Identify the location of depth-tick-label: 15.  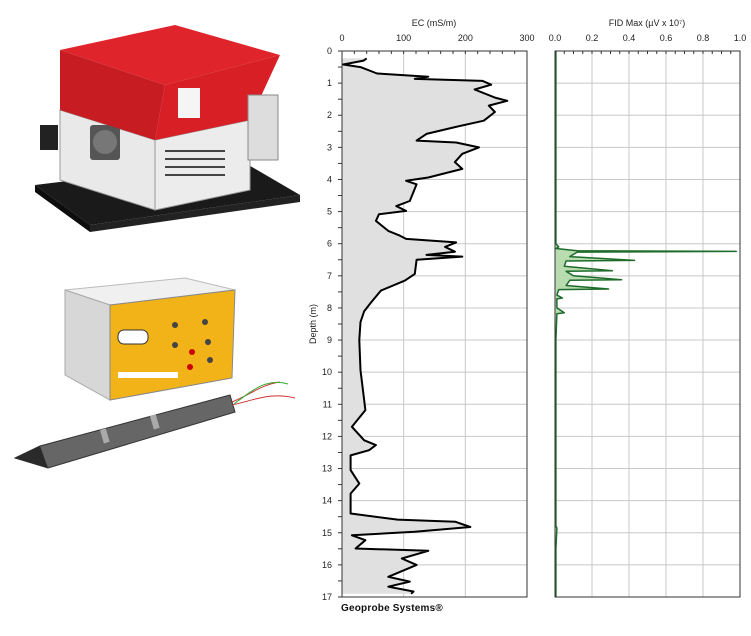
(327, 533).